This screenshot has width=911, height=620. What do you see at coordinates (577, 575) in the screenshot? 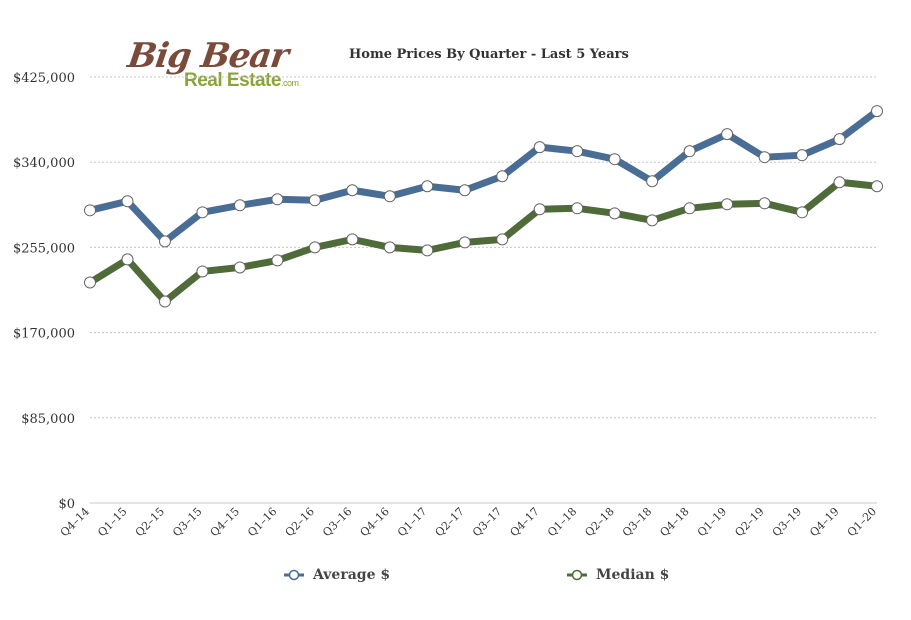
I see `legend-marker-median-icon` at bounding box center [577, 575].